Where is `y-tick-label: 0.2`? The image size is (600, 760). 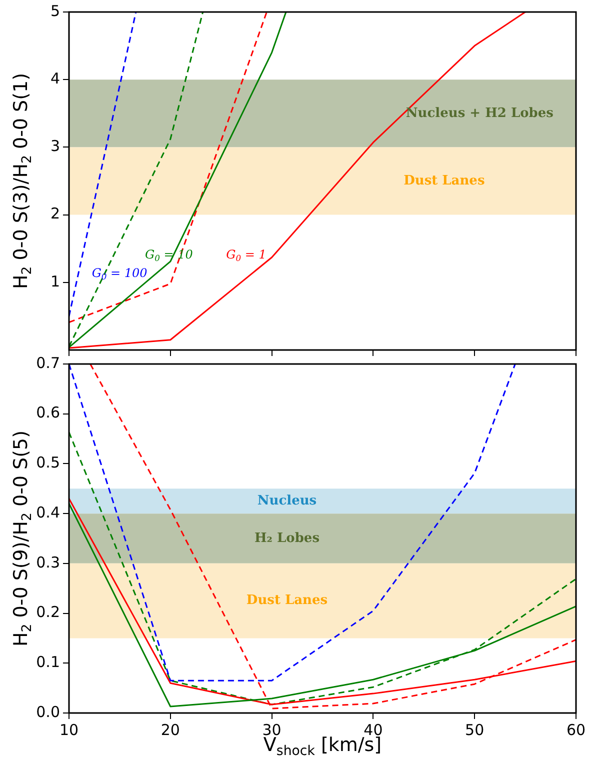 y-tick-label: 0.2 is located at coordinates (48, 612).